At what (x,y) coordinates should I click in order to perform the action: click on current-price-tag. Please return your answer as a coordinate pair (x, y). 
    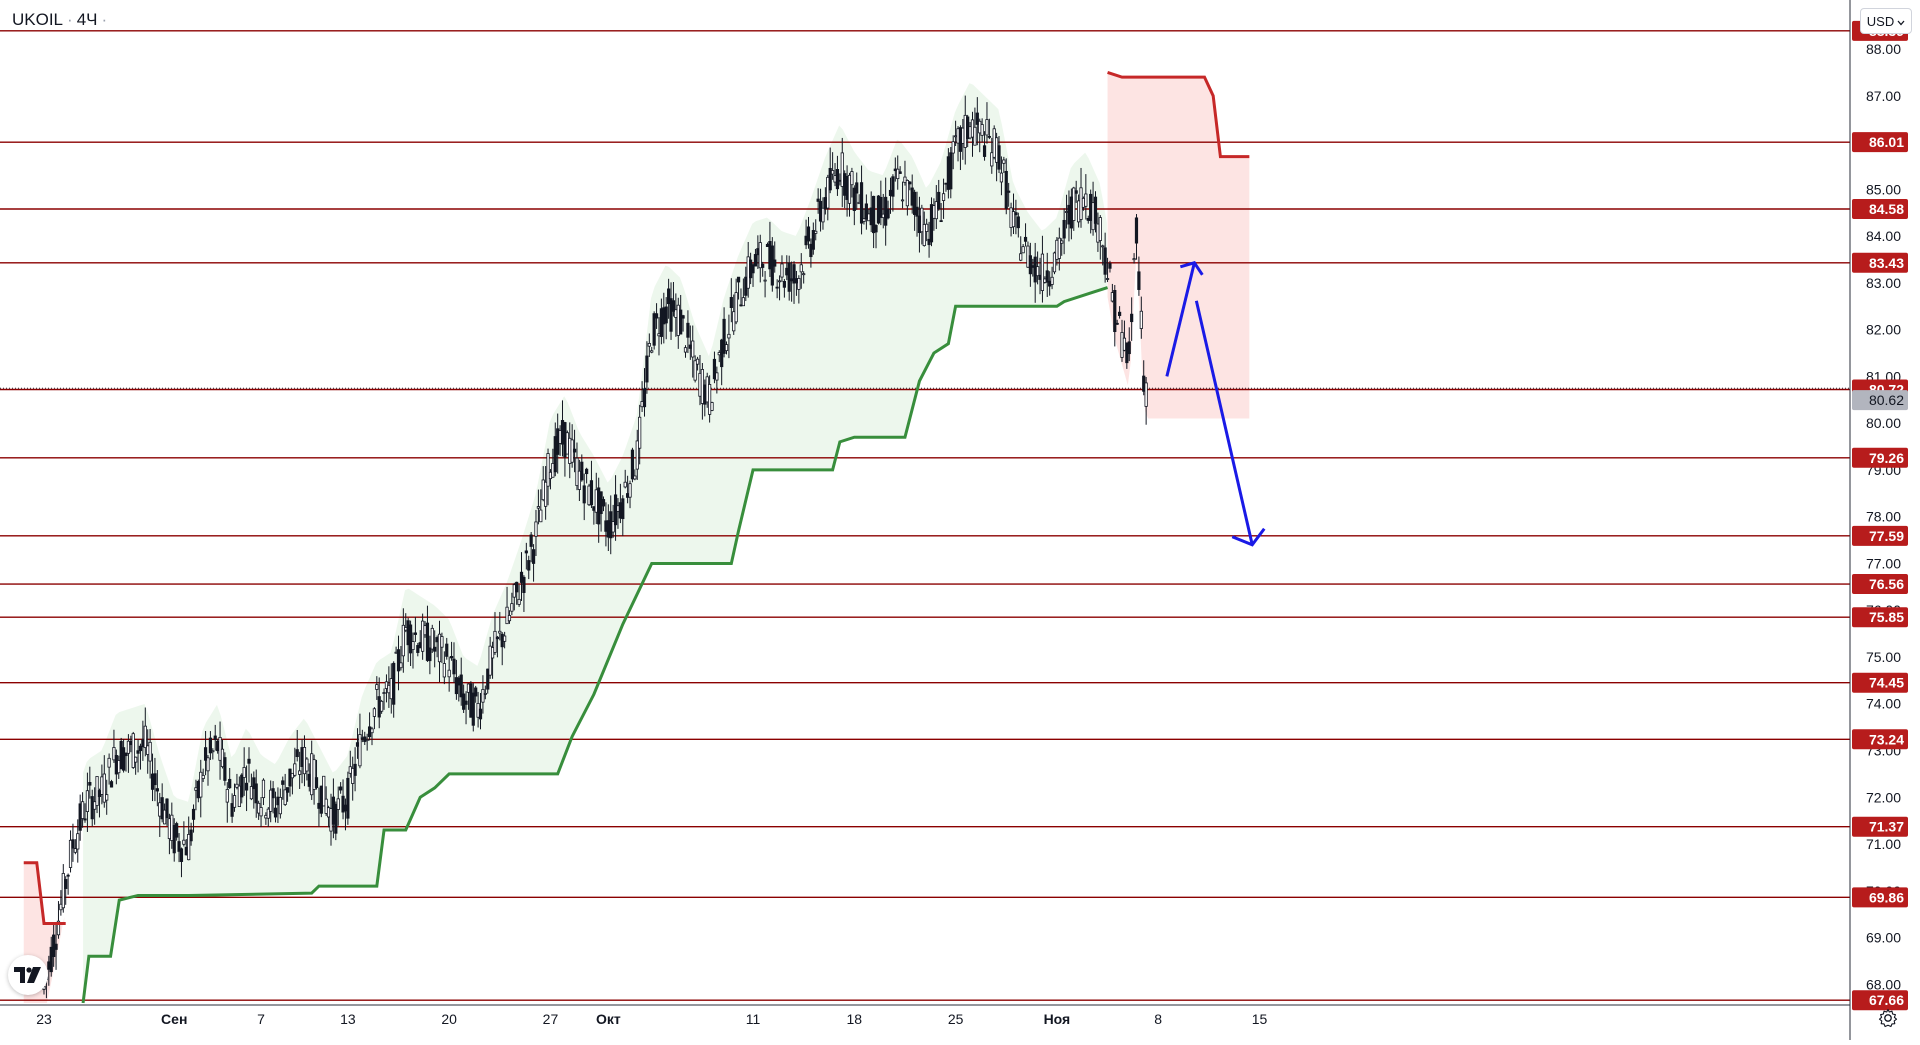
    Looking at the image, I should click on (1880, 400).